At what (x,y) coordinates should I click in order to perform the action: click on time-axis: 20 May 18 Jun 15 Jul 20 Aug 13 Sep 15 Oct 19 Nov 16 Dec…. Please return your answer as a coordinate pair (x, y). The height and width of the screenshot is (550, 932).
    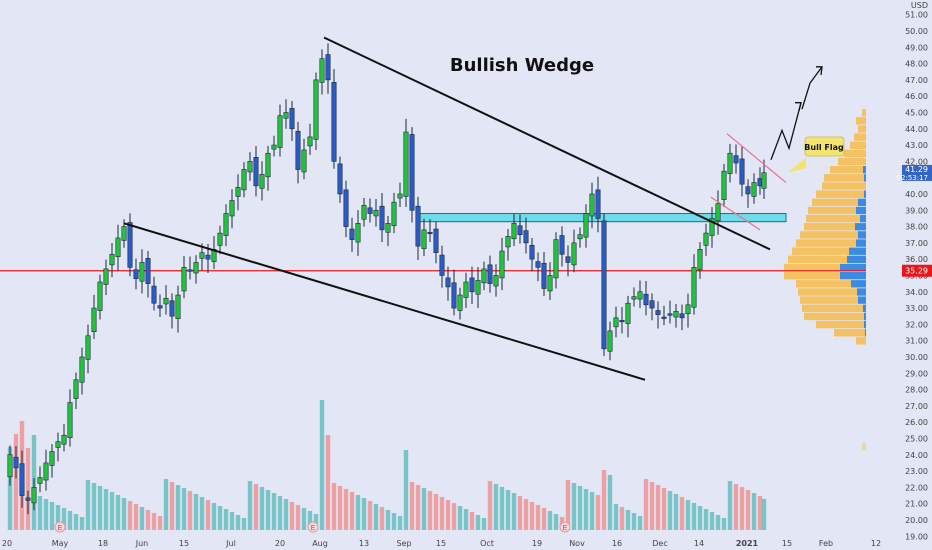
    Looking at the image, I should click on (441, 534).